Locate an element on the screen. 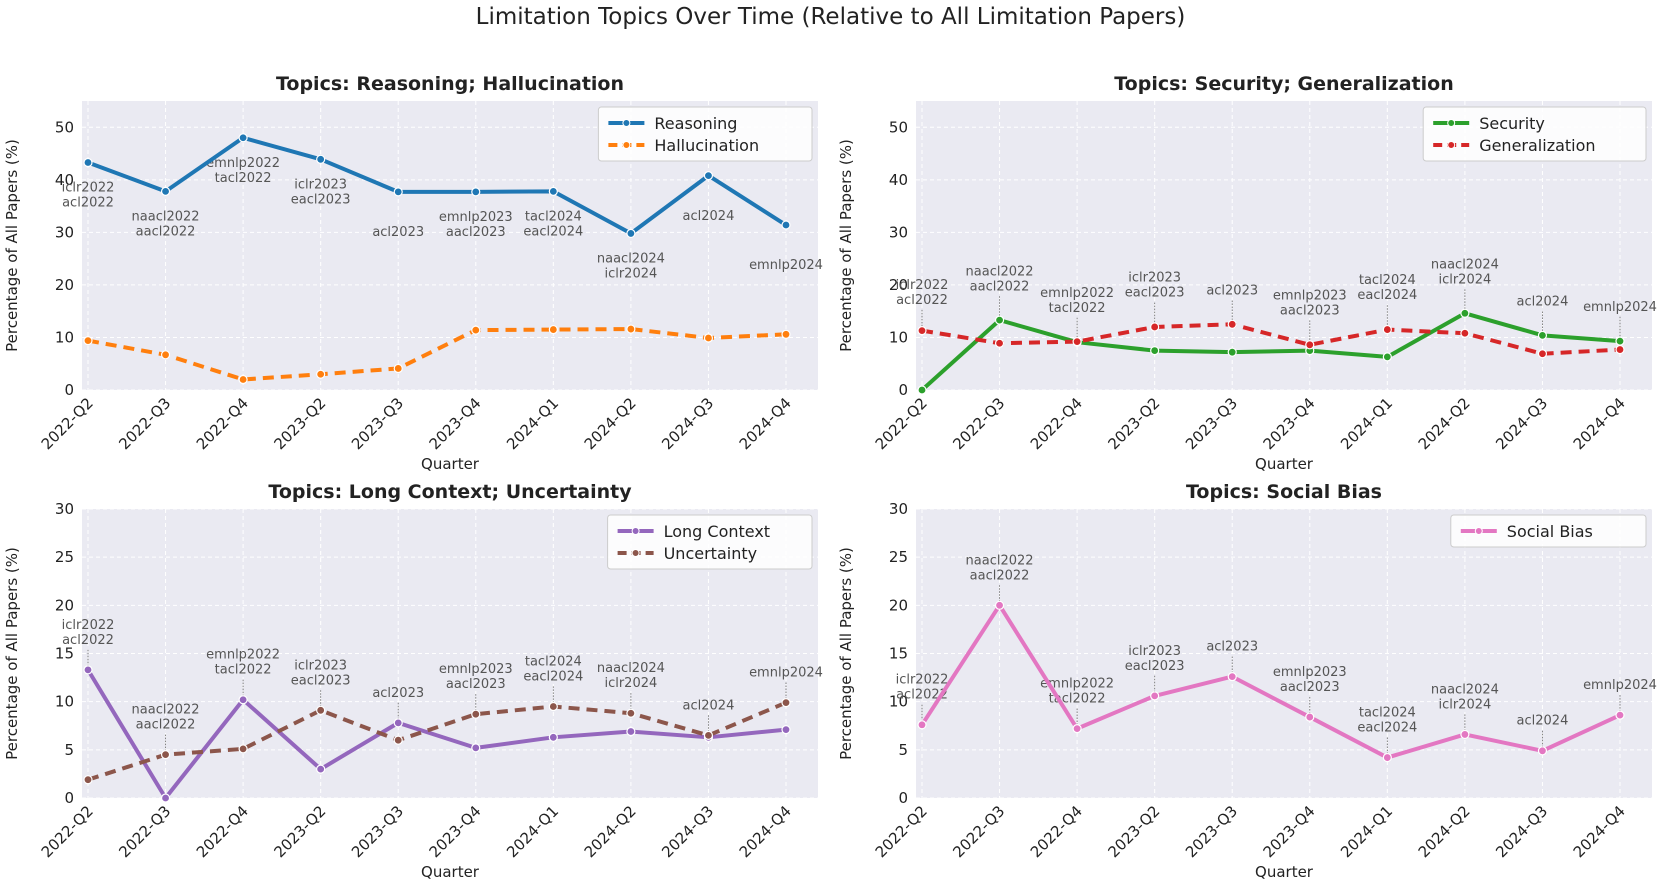  series-line-hallucination is located at coordinates (437, 354).